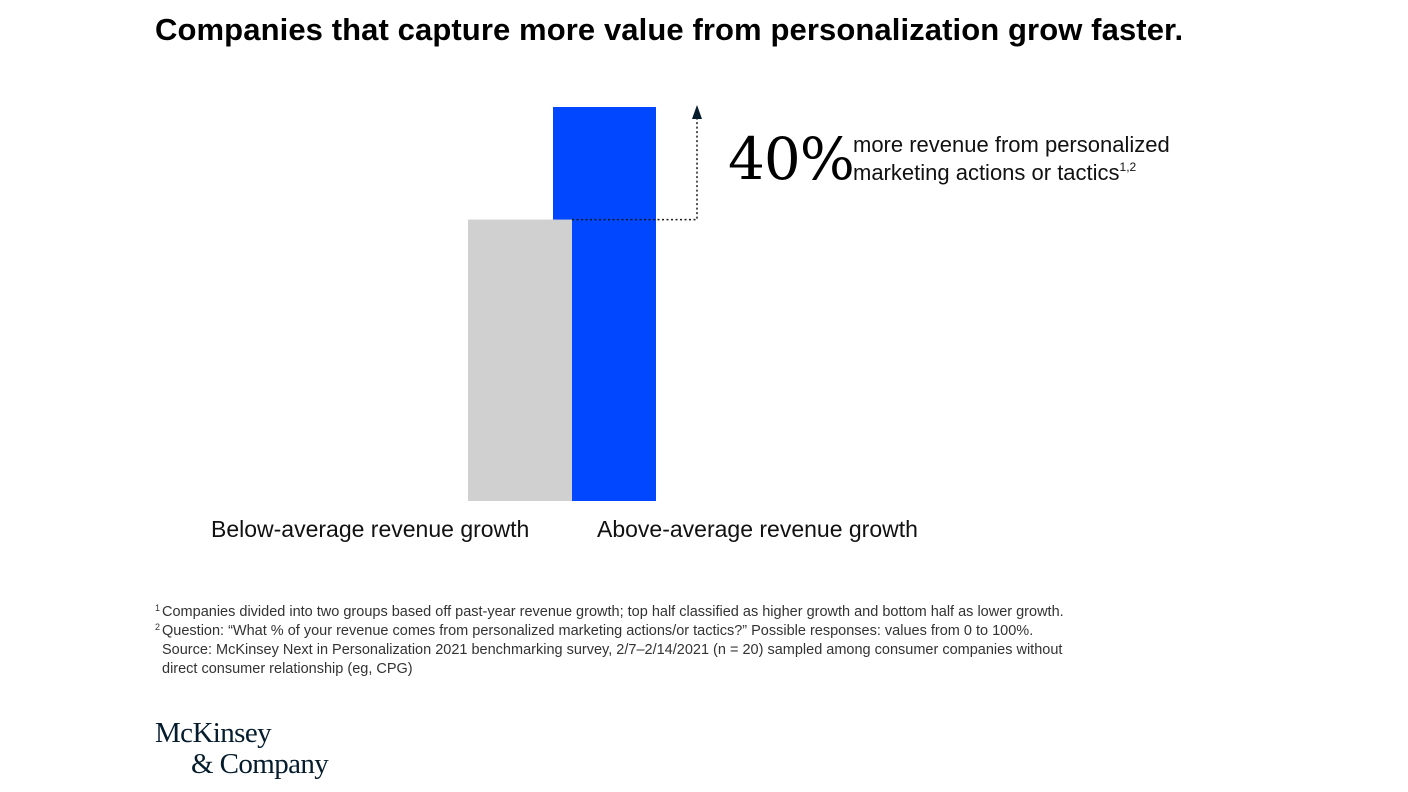  Describe the element at coordinates (213, 733) in the screenshot. I see `logo-line1: McKinsey` at that location.